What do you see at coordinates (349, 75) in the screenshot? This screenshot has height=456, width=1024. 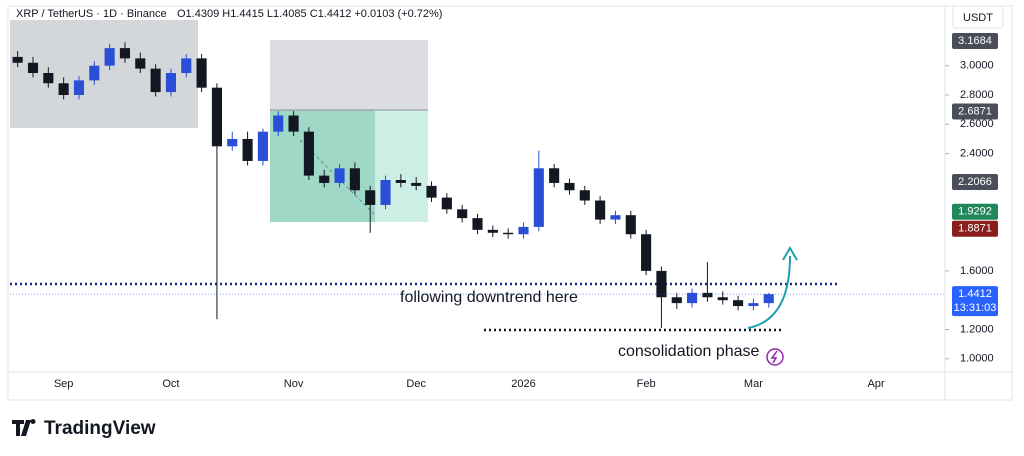 I see `stop-zone` at bounding box center [349, 75].